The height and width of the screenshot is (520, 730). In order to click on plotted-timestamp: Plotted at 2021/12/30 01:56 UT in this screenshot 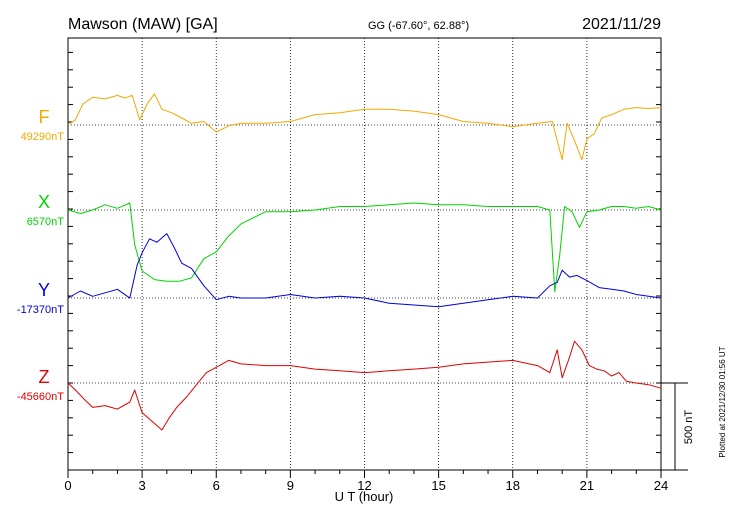, I will do `click(722, 401)`.